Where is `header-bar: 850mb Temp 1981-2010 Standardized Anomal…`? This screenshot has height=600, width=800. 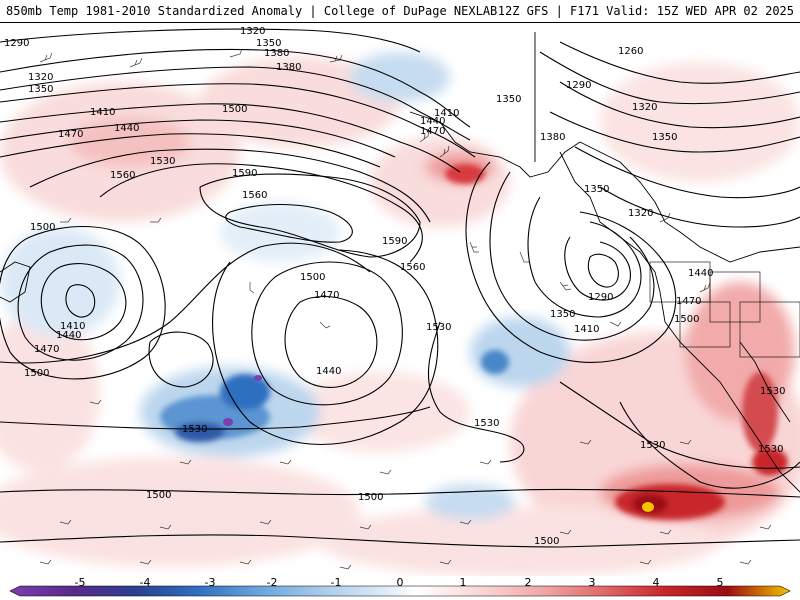 header-bar: 850mb Temp 1981-2010 Standardized Anomal… is located at coordinates (400, 11).